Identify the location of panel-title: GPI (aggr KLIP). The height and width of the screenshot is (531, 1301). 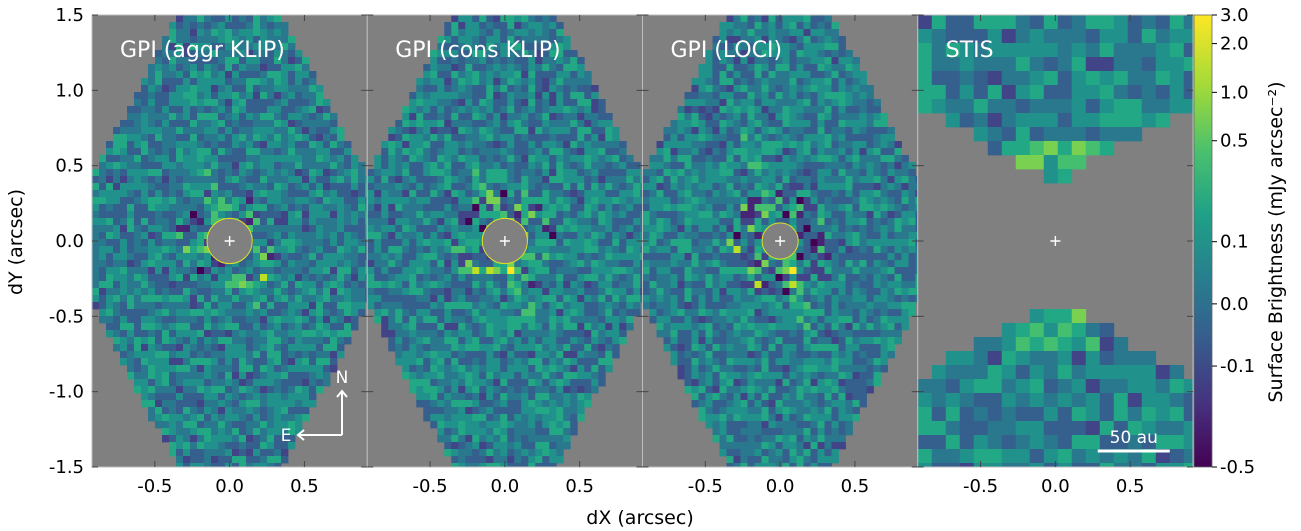
(202, 50).